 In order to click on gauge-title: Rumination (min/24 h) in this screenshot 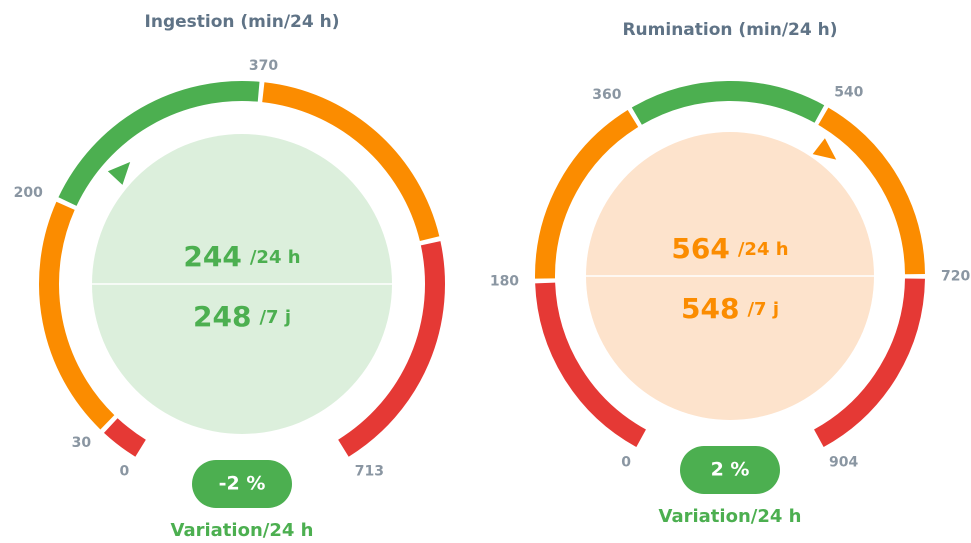, I will do `click(729, 30)`.